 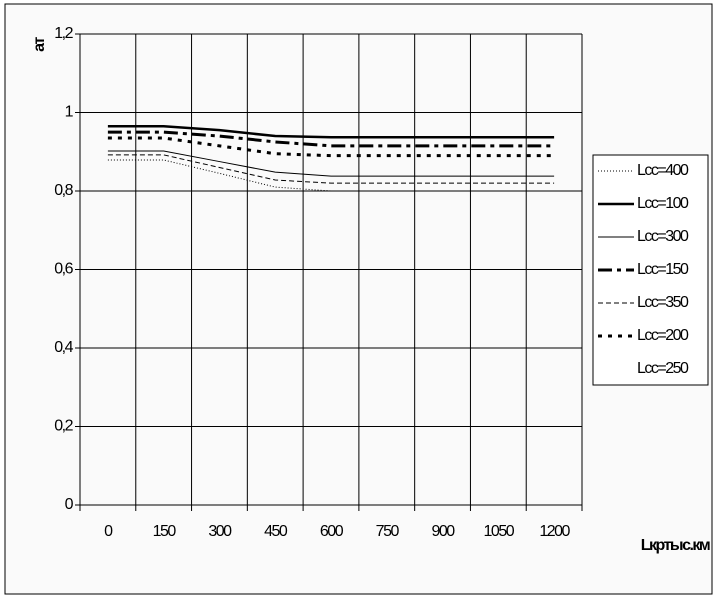 I want to click on y-tick-label: 0,8, so click(x=63, y=190).